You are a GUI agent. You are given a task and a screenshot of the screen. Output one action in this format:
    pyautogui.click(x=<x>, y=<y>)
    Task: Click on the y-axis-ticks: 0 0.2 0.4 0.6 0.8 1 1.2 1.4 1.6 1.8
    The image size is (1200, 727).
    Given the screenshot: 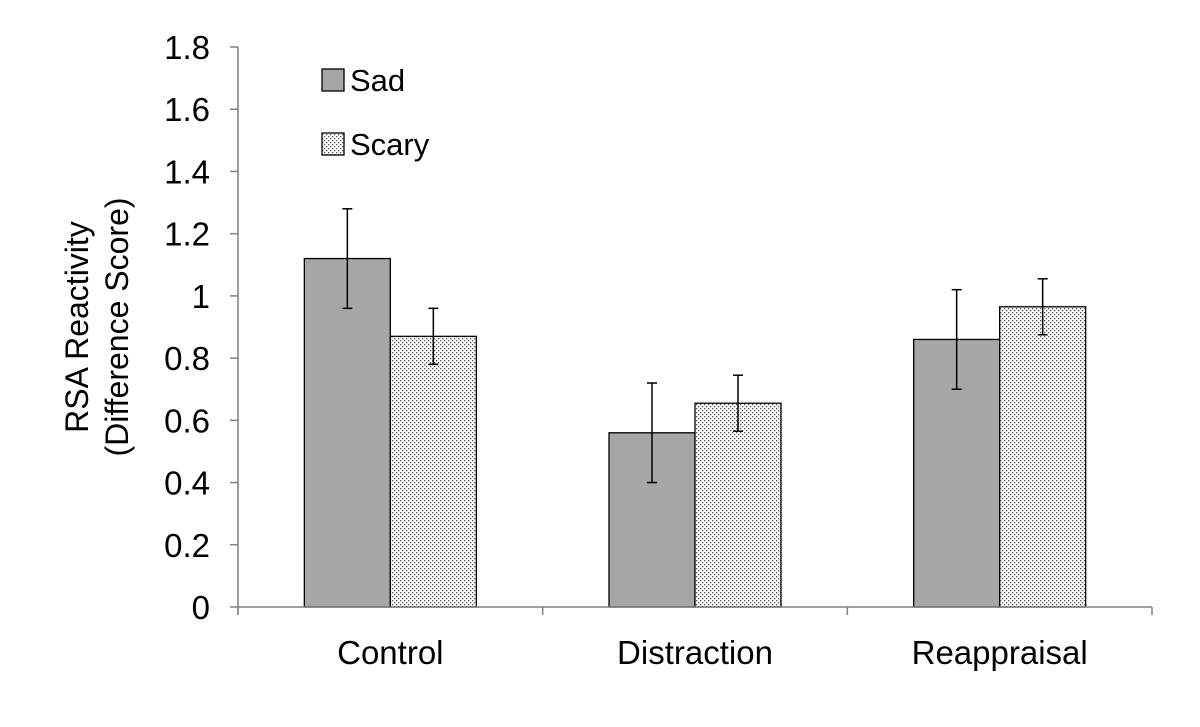 What is the action you would take?
    pyautogui.click(x=201, y=327)
    